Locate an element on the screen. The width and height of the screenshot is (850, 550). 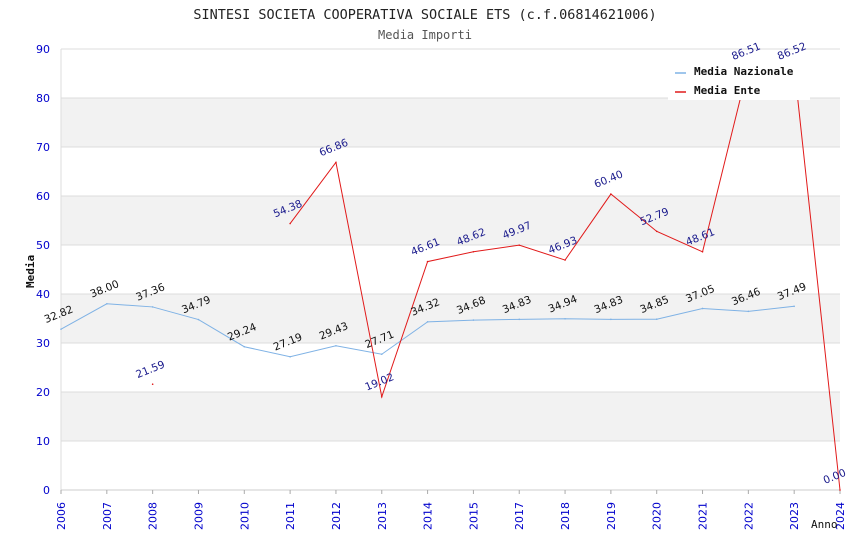
data-label-1: 21.59 is located at coordinates (150, 370).